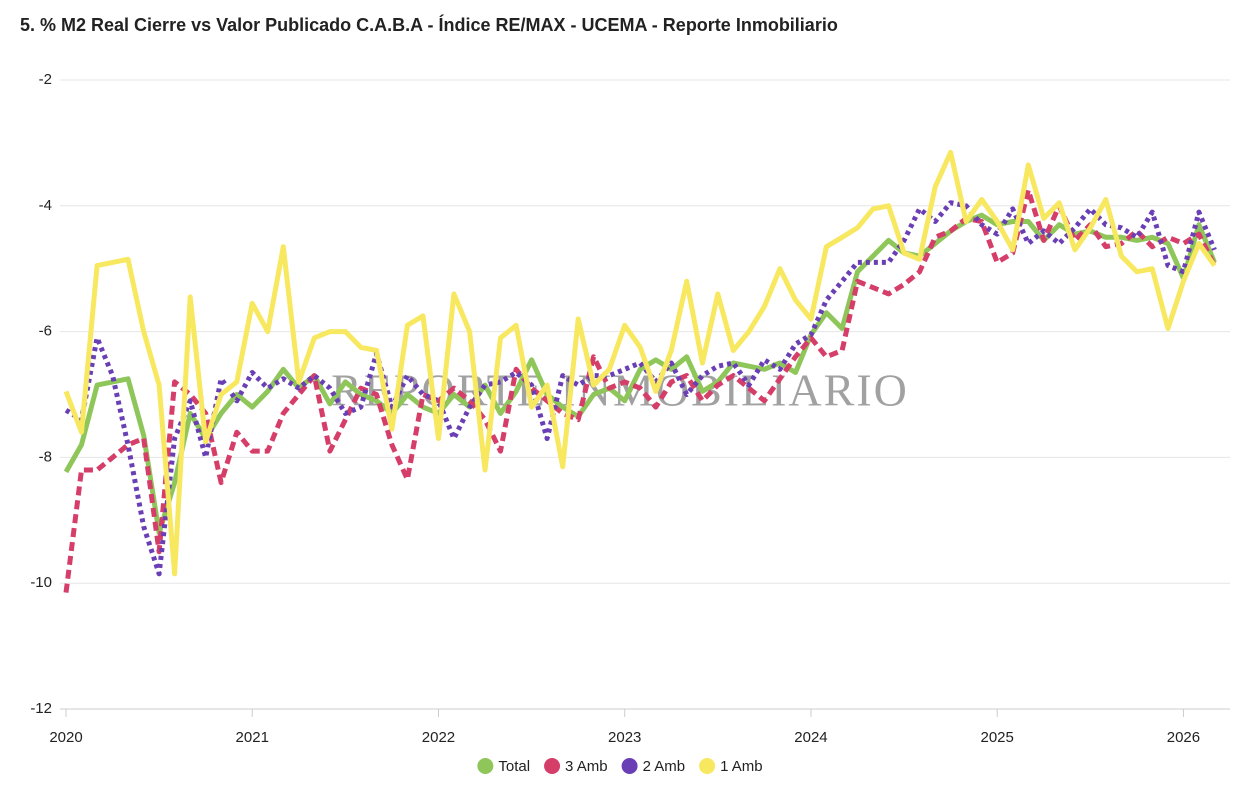  What do you see at coordinates (810, 737) in the screenshot?
I see `x-tick-label: 2024` at bounding box center [810, 737].